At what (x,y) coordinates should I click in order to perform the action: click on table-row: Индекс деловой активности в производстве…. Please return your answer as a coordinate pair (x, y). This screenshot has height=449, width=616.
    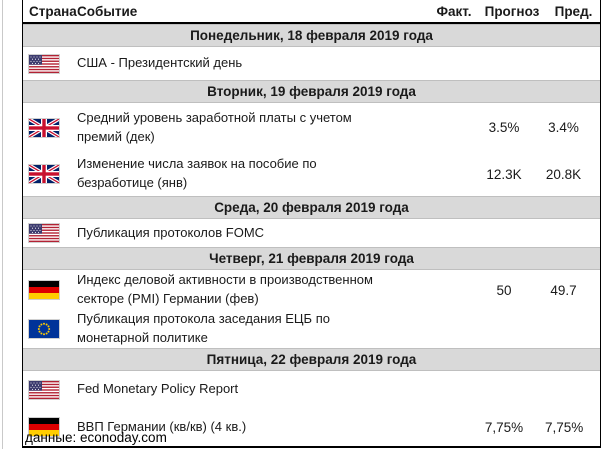
    Looking at the image, I should click on (311, 290).